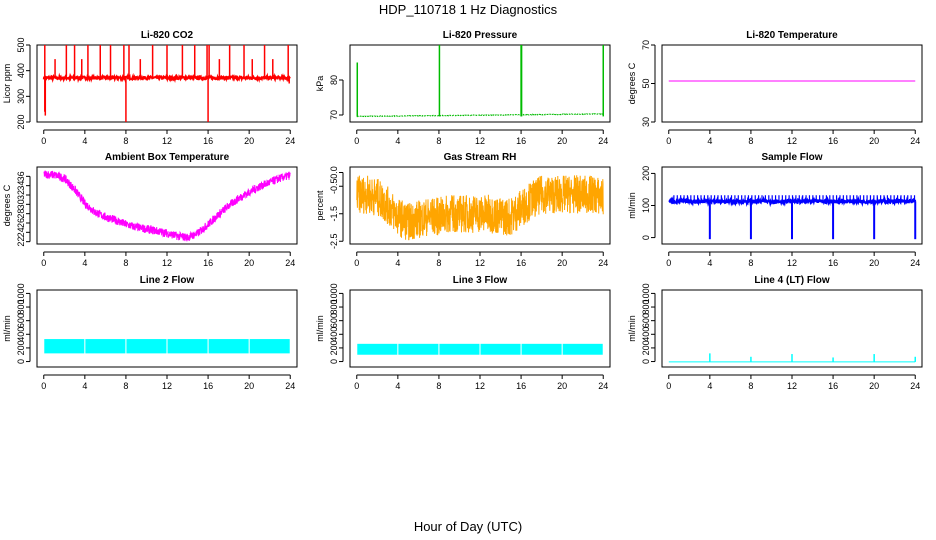  Describe the element at coordinates (21, 176) in the screenshot. I see `y-tick-label: 36` at that location.